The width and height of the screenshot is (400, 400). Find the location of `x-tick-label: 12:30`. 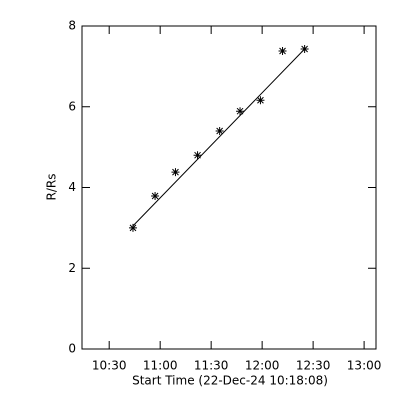

x-tick-label: 12:30 is located at coordinates (313, 366).